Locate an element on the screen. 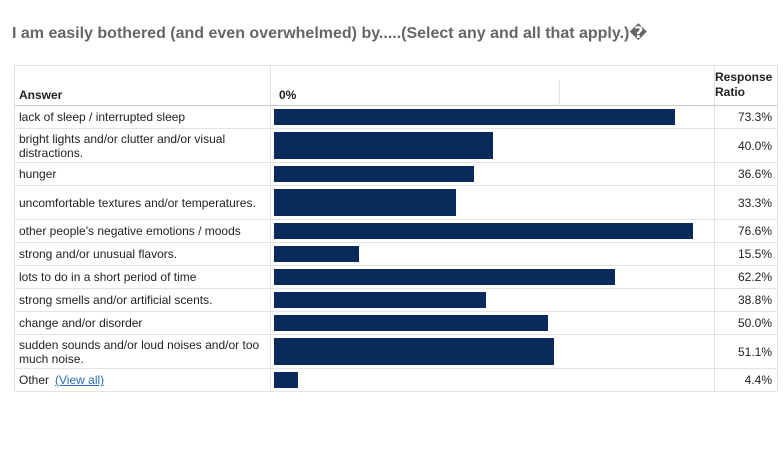 Image resolution: width=784 pixels, height=449 pixels. table-row: lack of sleep / interrupted sleep 73.3% is located at coordinates (396, 117).